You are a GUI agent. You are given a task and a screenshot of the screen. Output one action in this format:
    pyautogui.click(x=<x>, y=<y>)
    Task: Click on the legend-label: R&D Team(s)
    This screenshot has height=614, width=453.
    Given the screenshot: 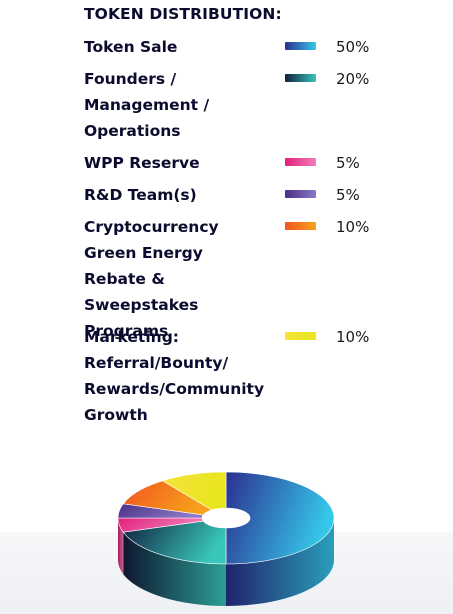 What is the action you would take?
    pyautogui.click(x=140, y=195)
    